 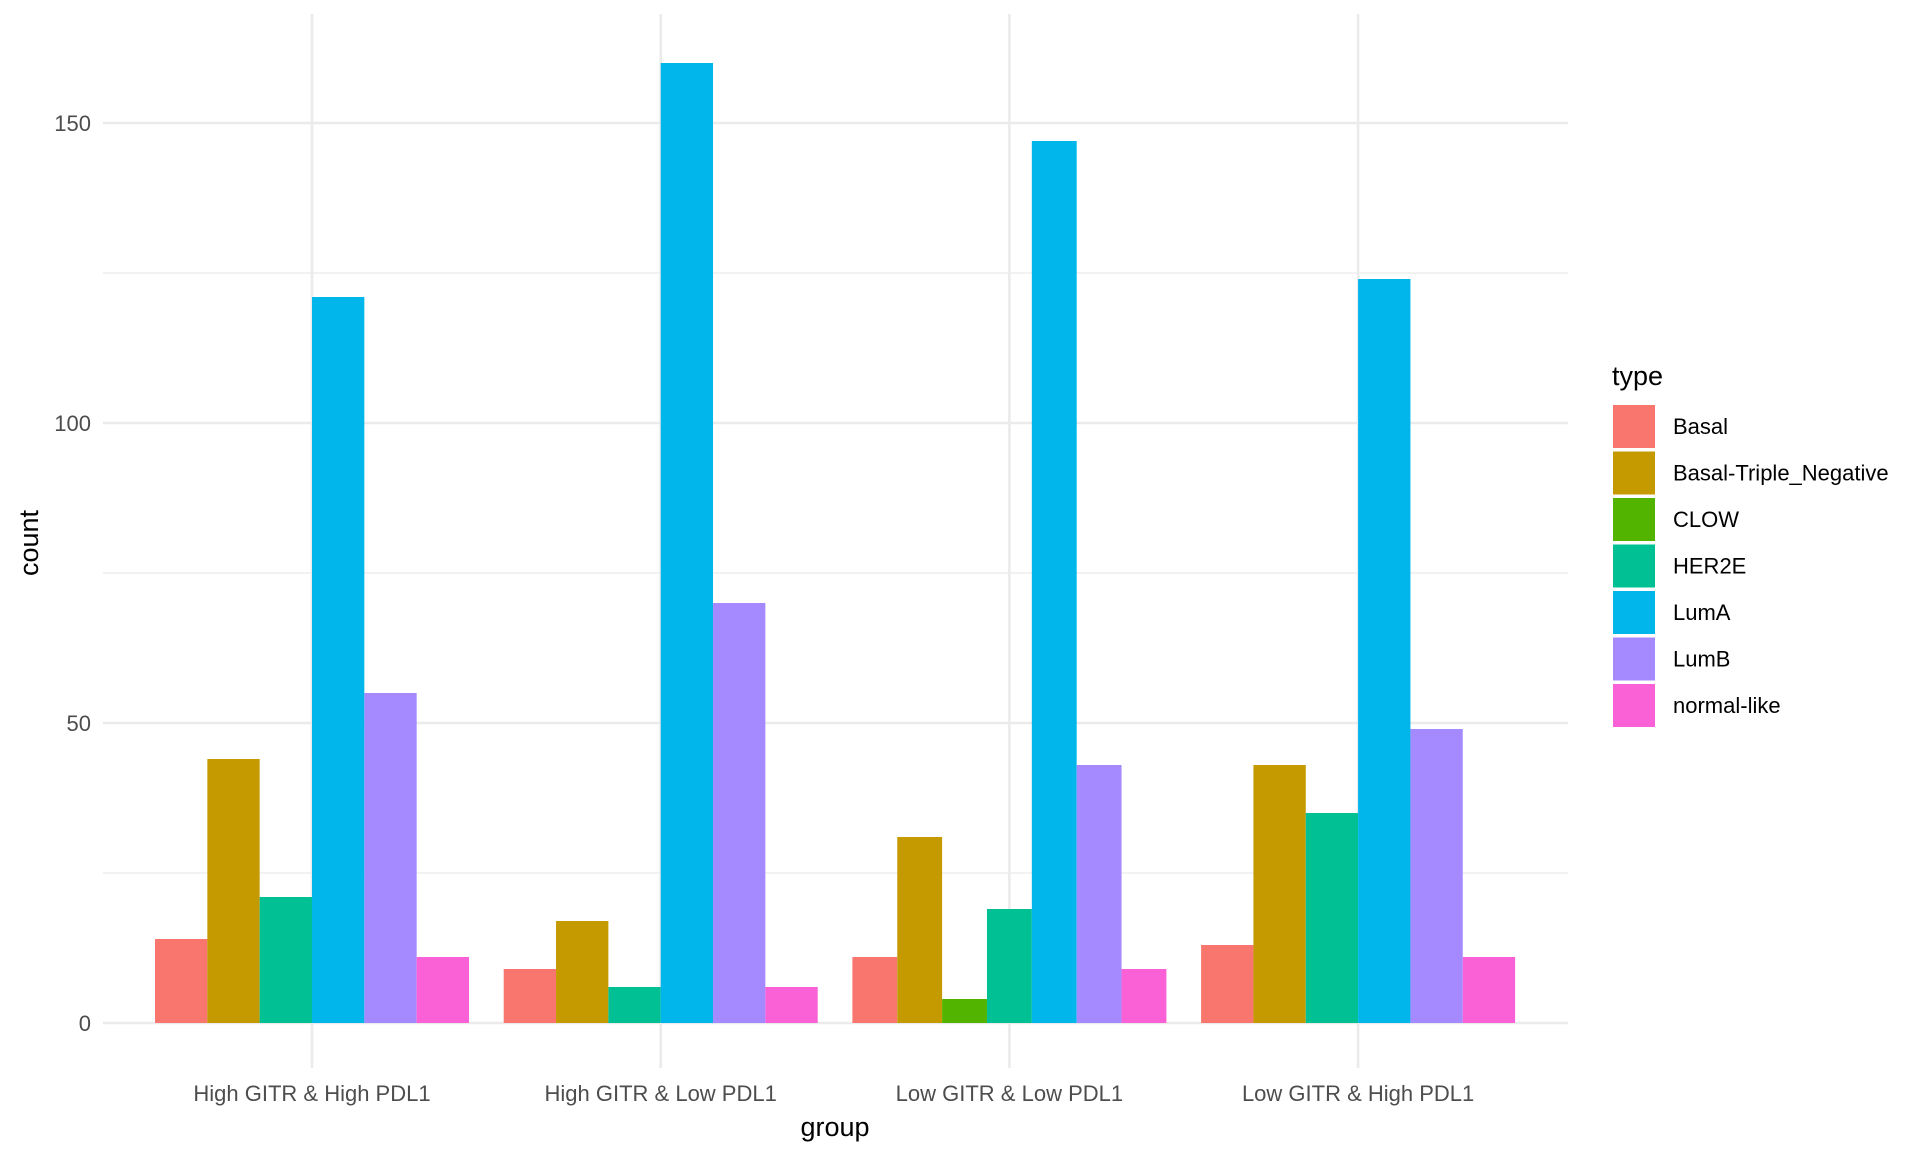 I want to click on legend-key-normal-like, so click(x=1634, y=705).